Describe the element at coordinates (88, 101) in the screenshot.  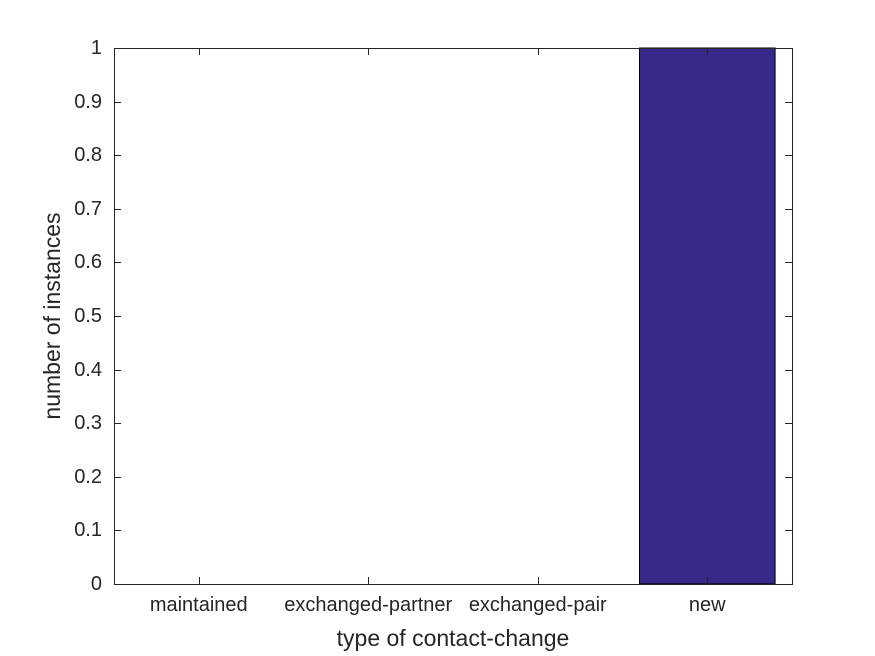
I see `y-tick-label: 0.9` at that location.